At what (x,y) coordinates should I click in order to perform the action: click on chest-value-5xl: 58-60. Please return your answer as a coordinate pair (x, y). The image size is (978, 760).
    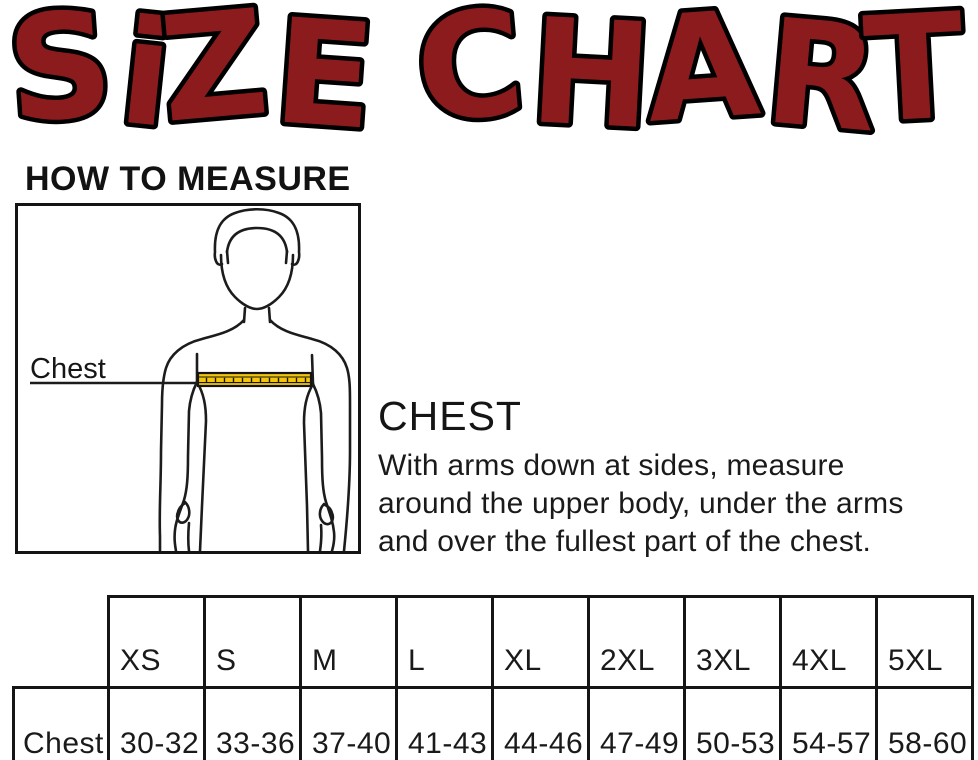
    Looking at the image, I should click on (924, 723).